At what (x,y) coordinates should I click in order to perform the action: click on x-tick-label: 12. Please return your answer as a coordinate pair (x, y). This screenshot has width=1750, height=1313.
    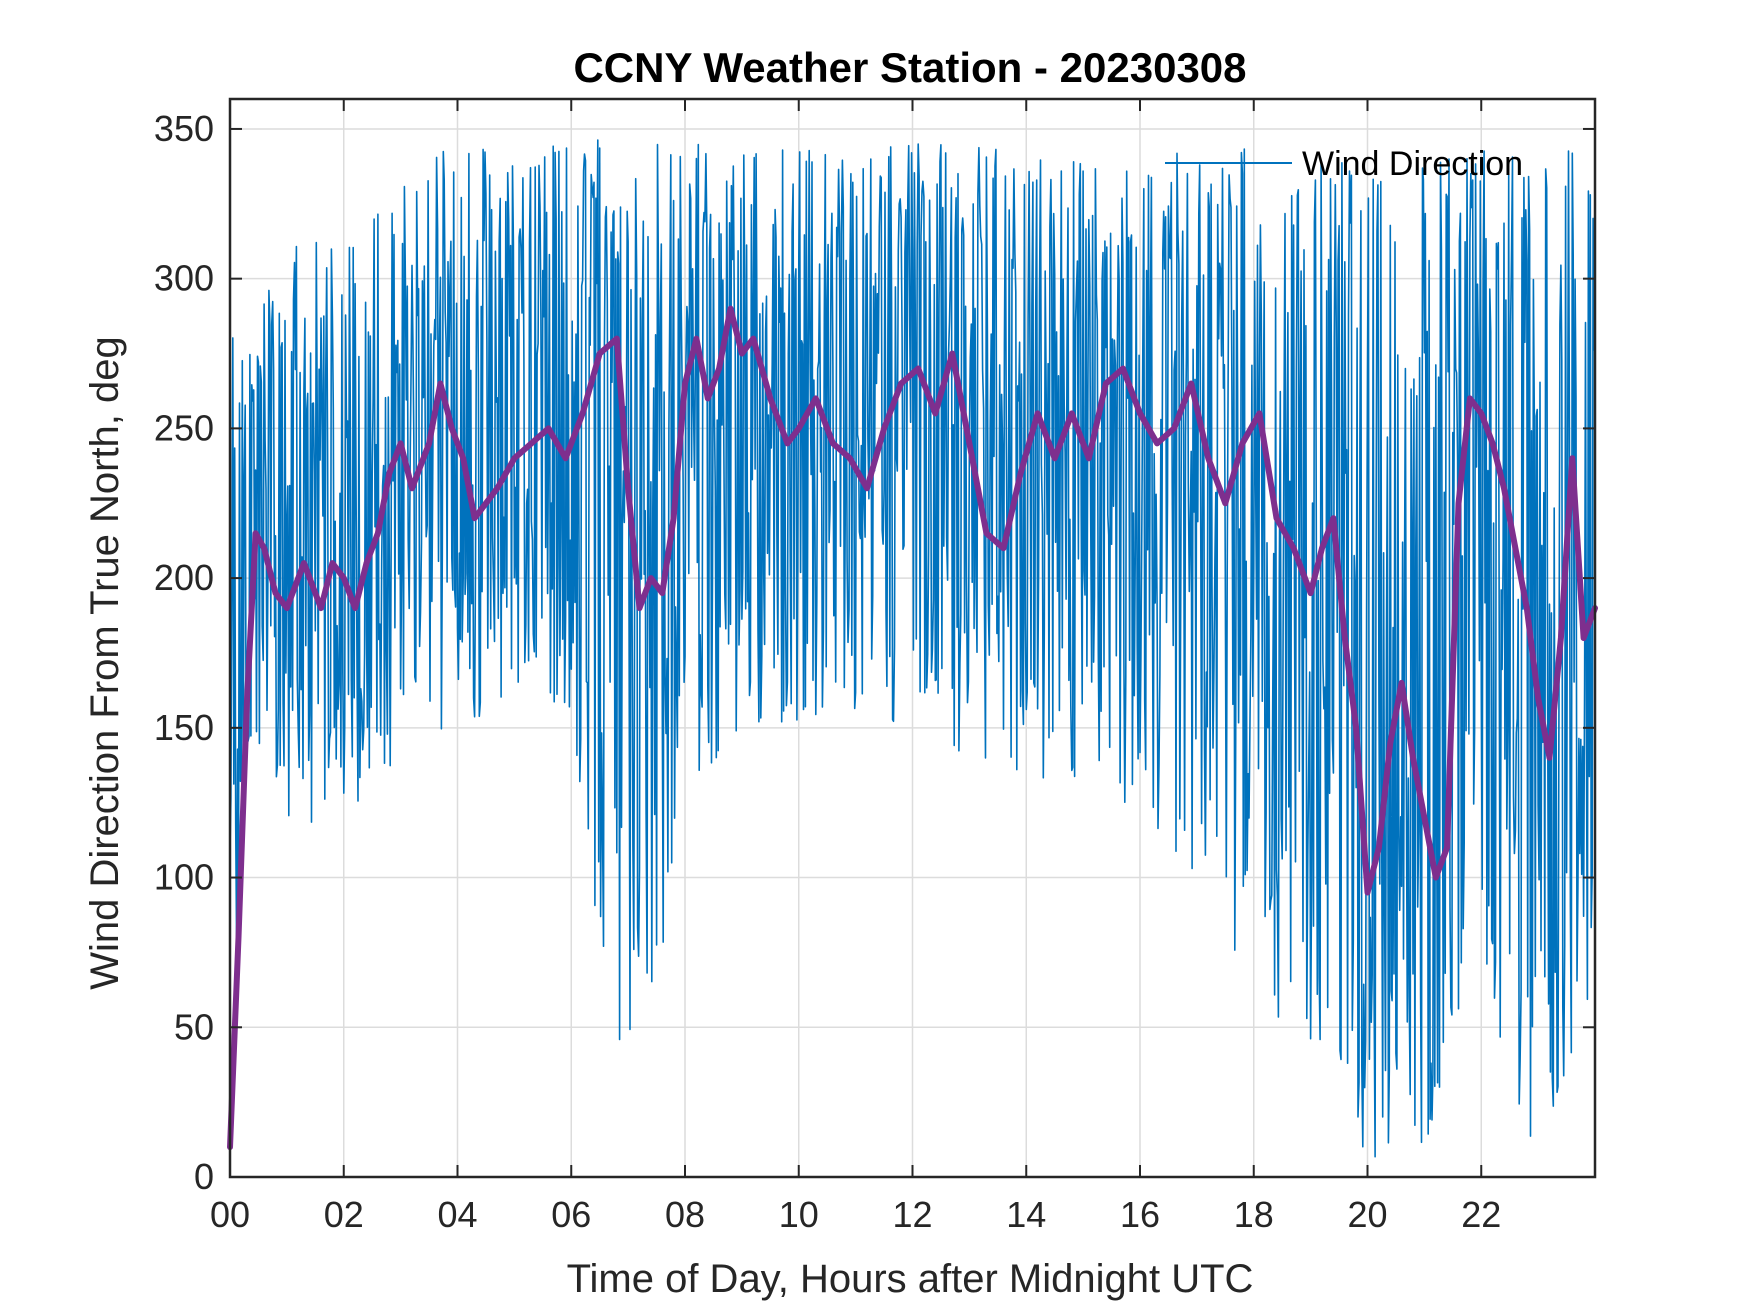
    Looking at the image, I should click on (912, 1214).